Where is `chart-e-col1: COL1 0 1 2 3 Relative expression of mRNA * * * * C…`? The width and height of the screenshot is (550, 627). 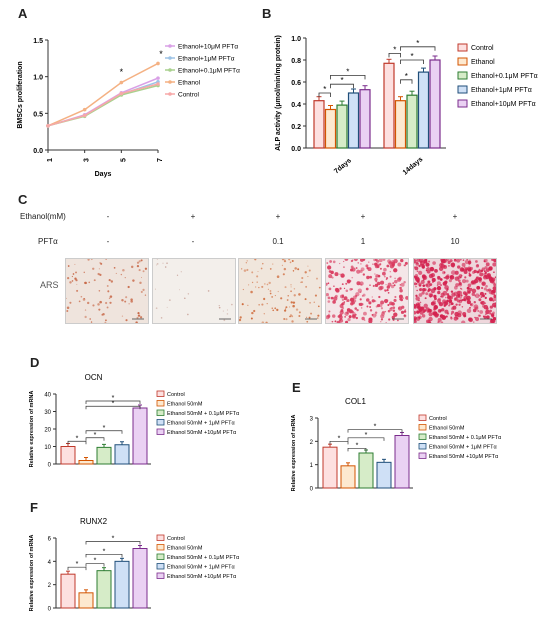
chart-e-col1: COL1 0 1 2 3 Relative expression of mRNA * * * * C… is located at coordinates (396, 445).